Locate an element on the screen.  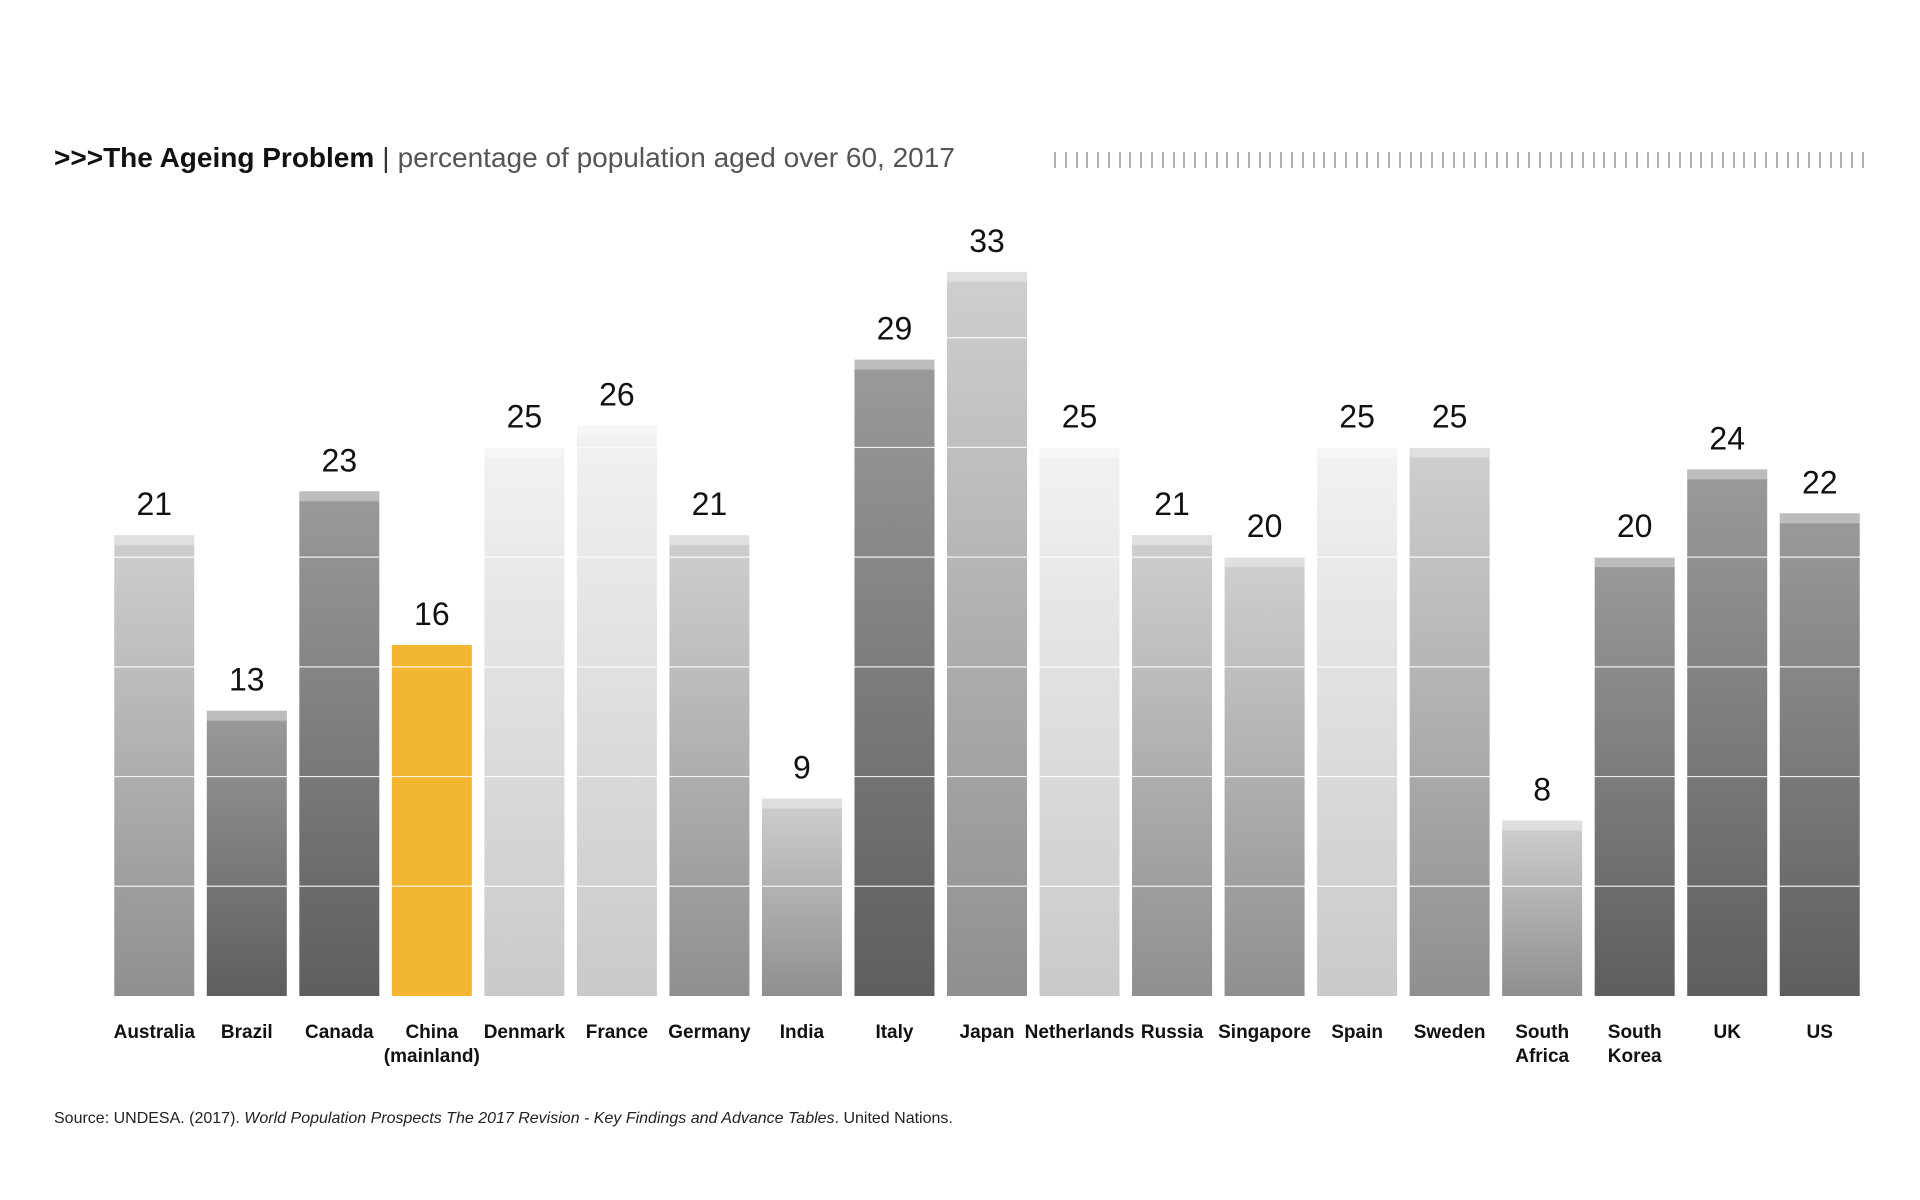
bar-value-label: 33 is located at coordinates (987, 241).